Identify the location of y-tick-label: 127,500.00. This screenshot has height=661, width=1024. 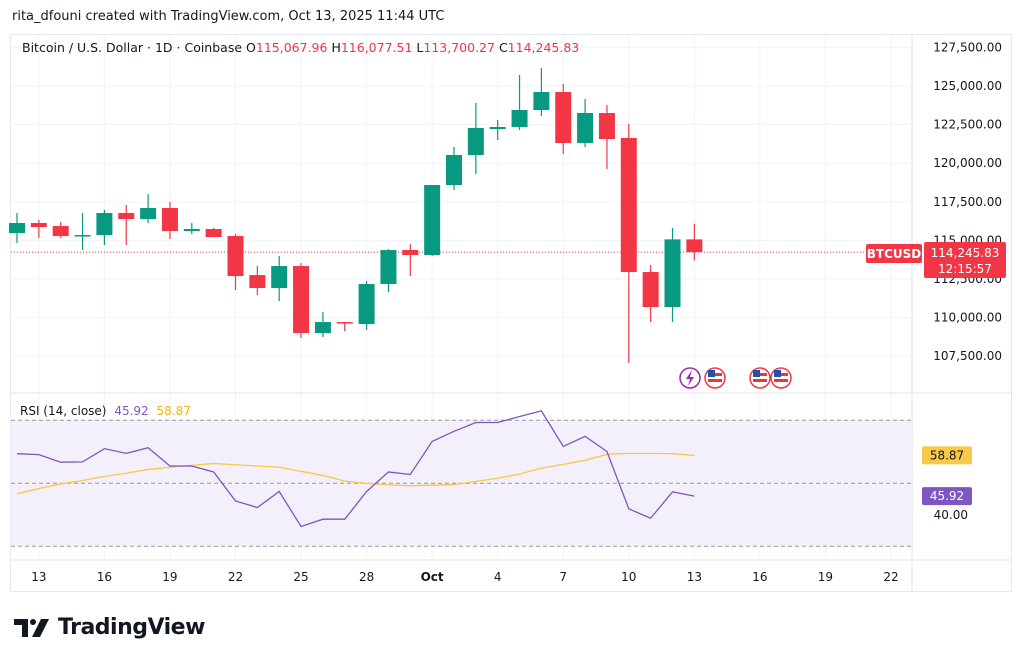
(967, 47).